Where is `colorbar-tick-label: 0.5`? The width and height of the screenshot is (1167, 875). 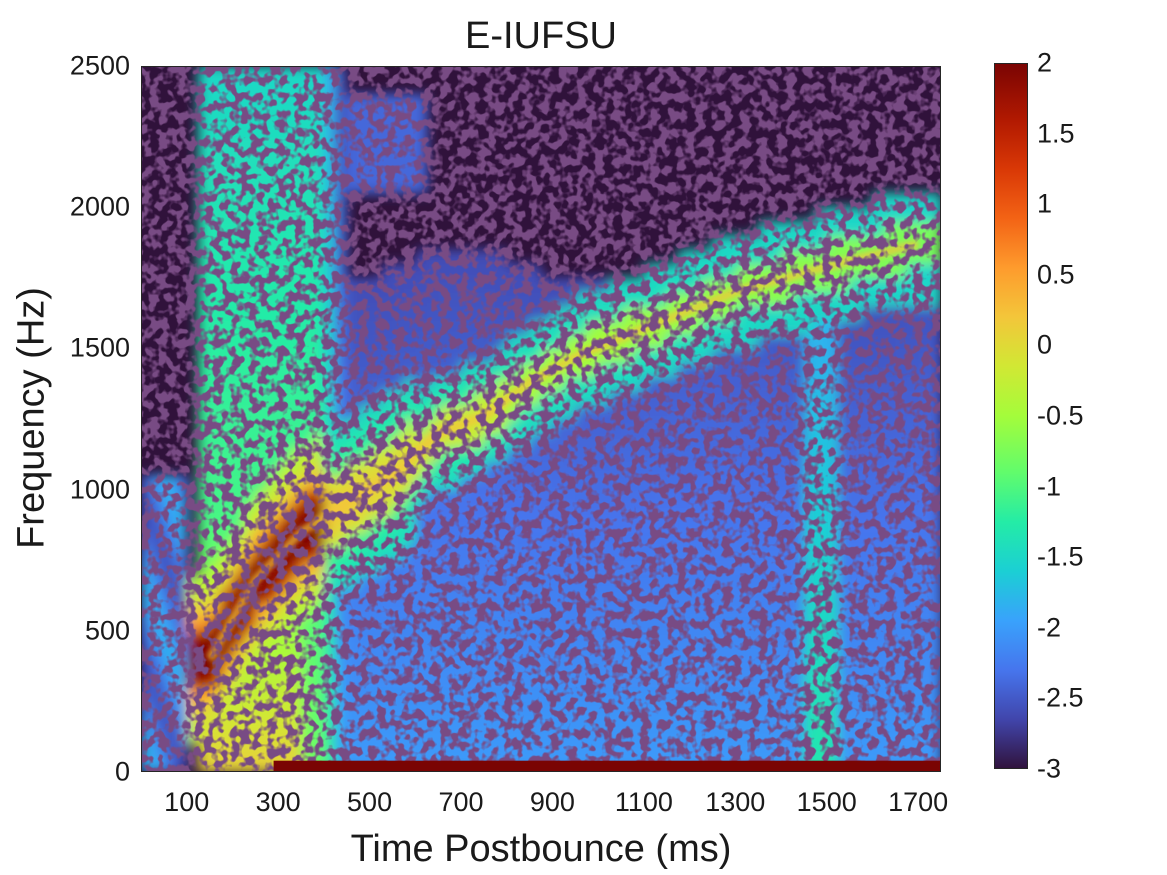 colorbar-tick-label: 0.5 is located at coordinates (1056, 274).